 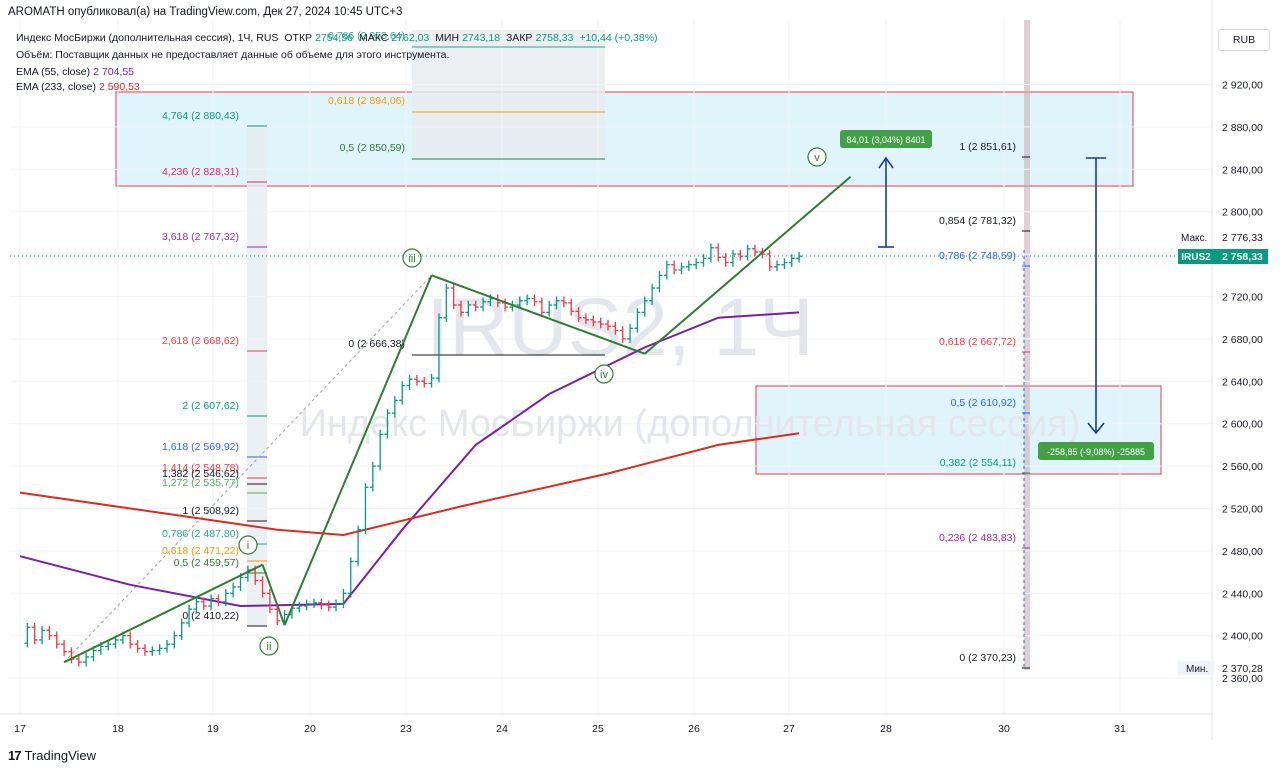 I want to click on tradingview-brand: 17 TradingView, so click(x=52, y=755).